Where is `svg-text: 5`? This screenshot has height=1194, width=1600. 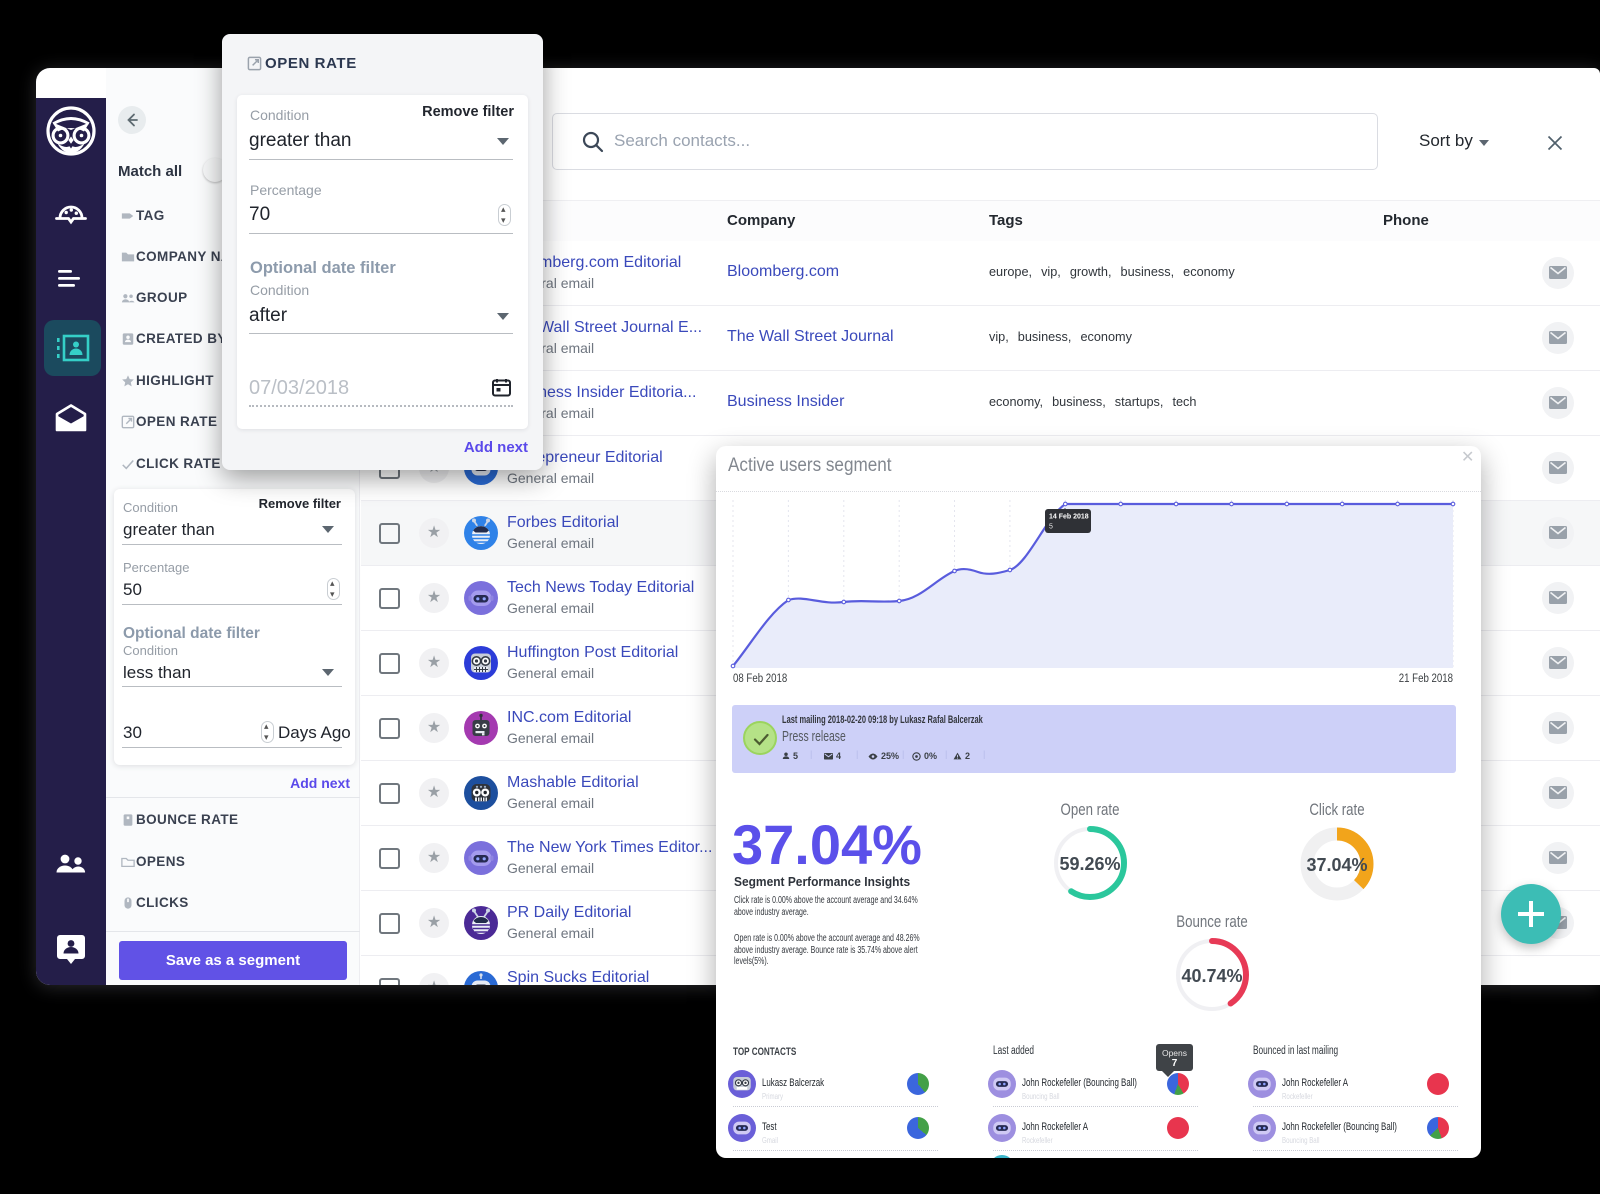
svg-text: 5 is located at coordinates (1051, 527).